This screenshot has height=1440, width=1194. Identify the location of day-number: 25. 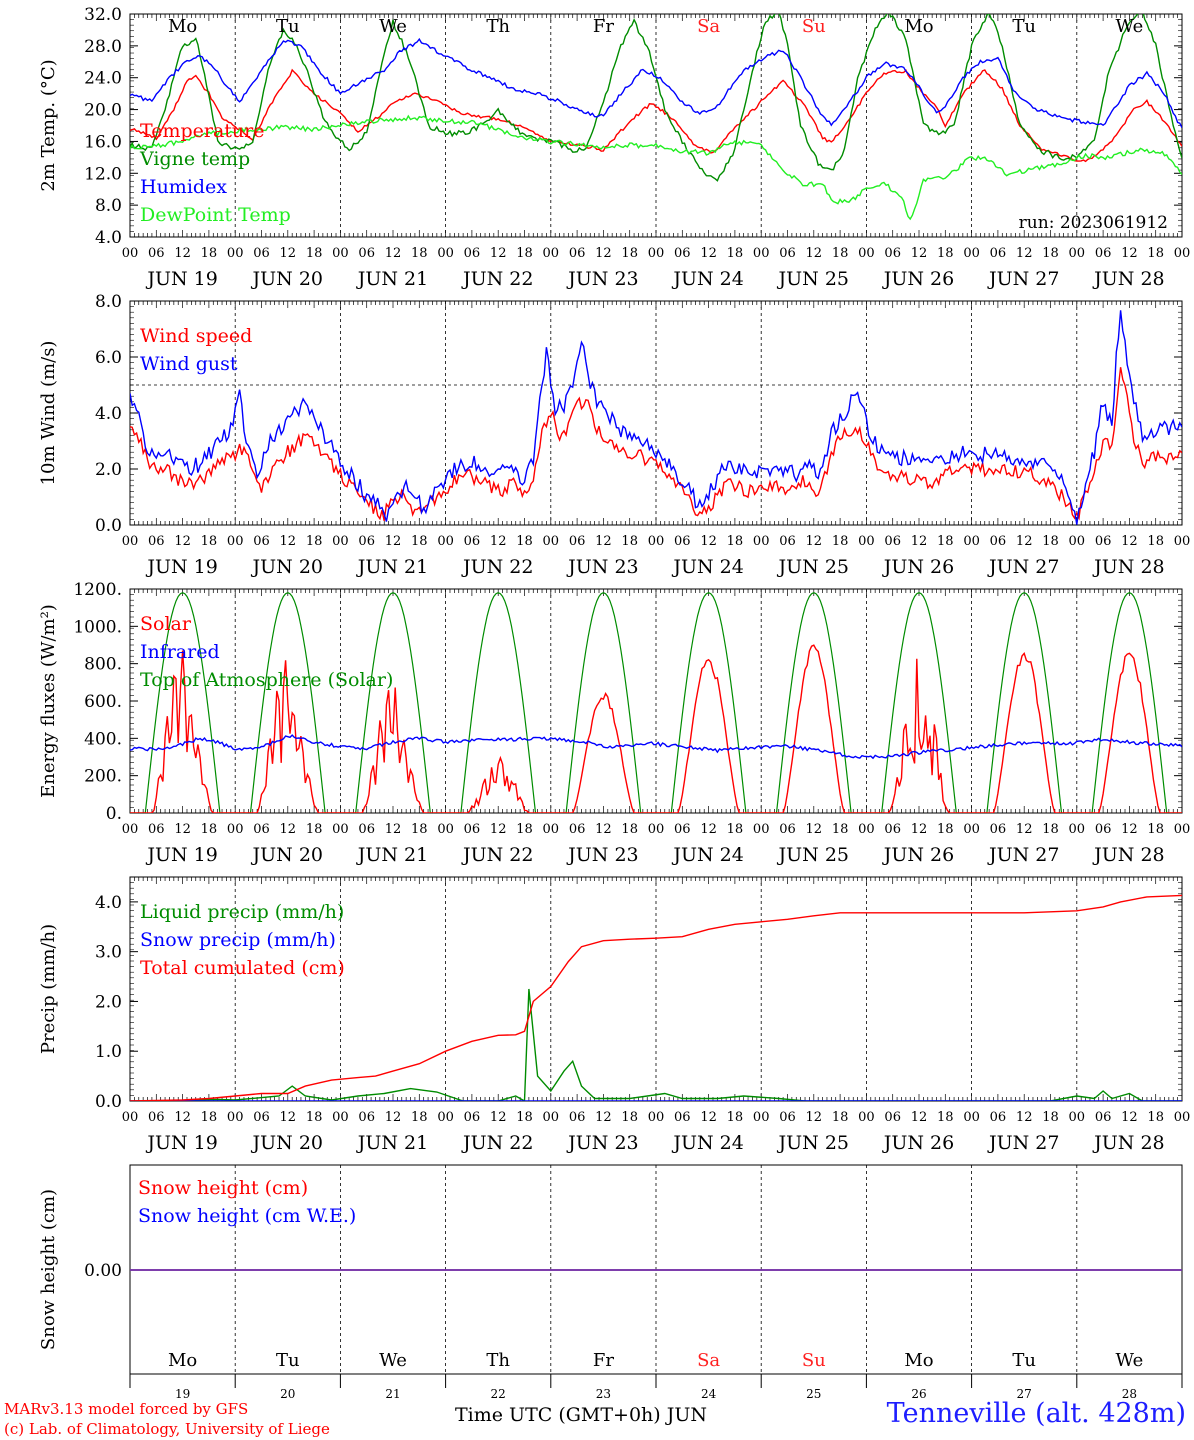
(813, 1394).